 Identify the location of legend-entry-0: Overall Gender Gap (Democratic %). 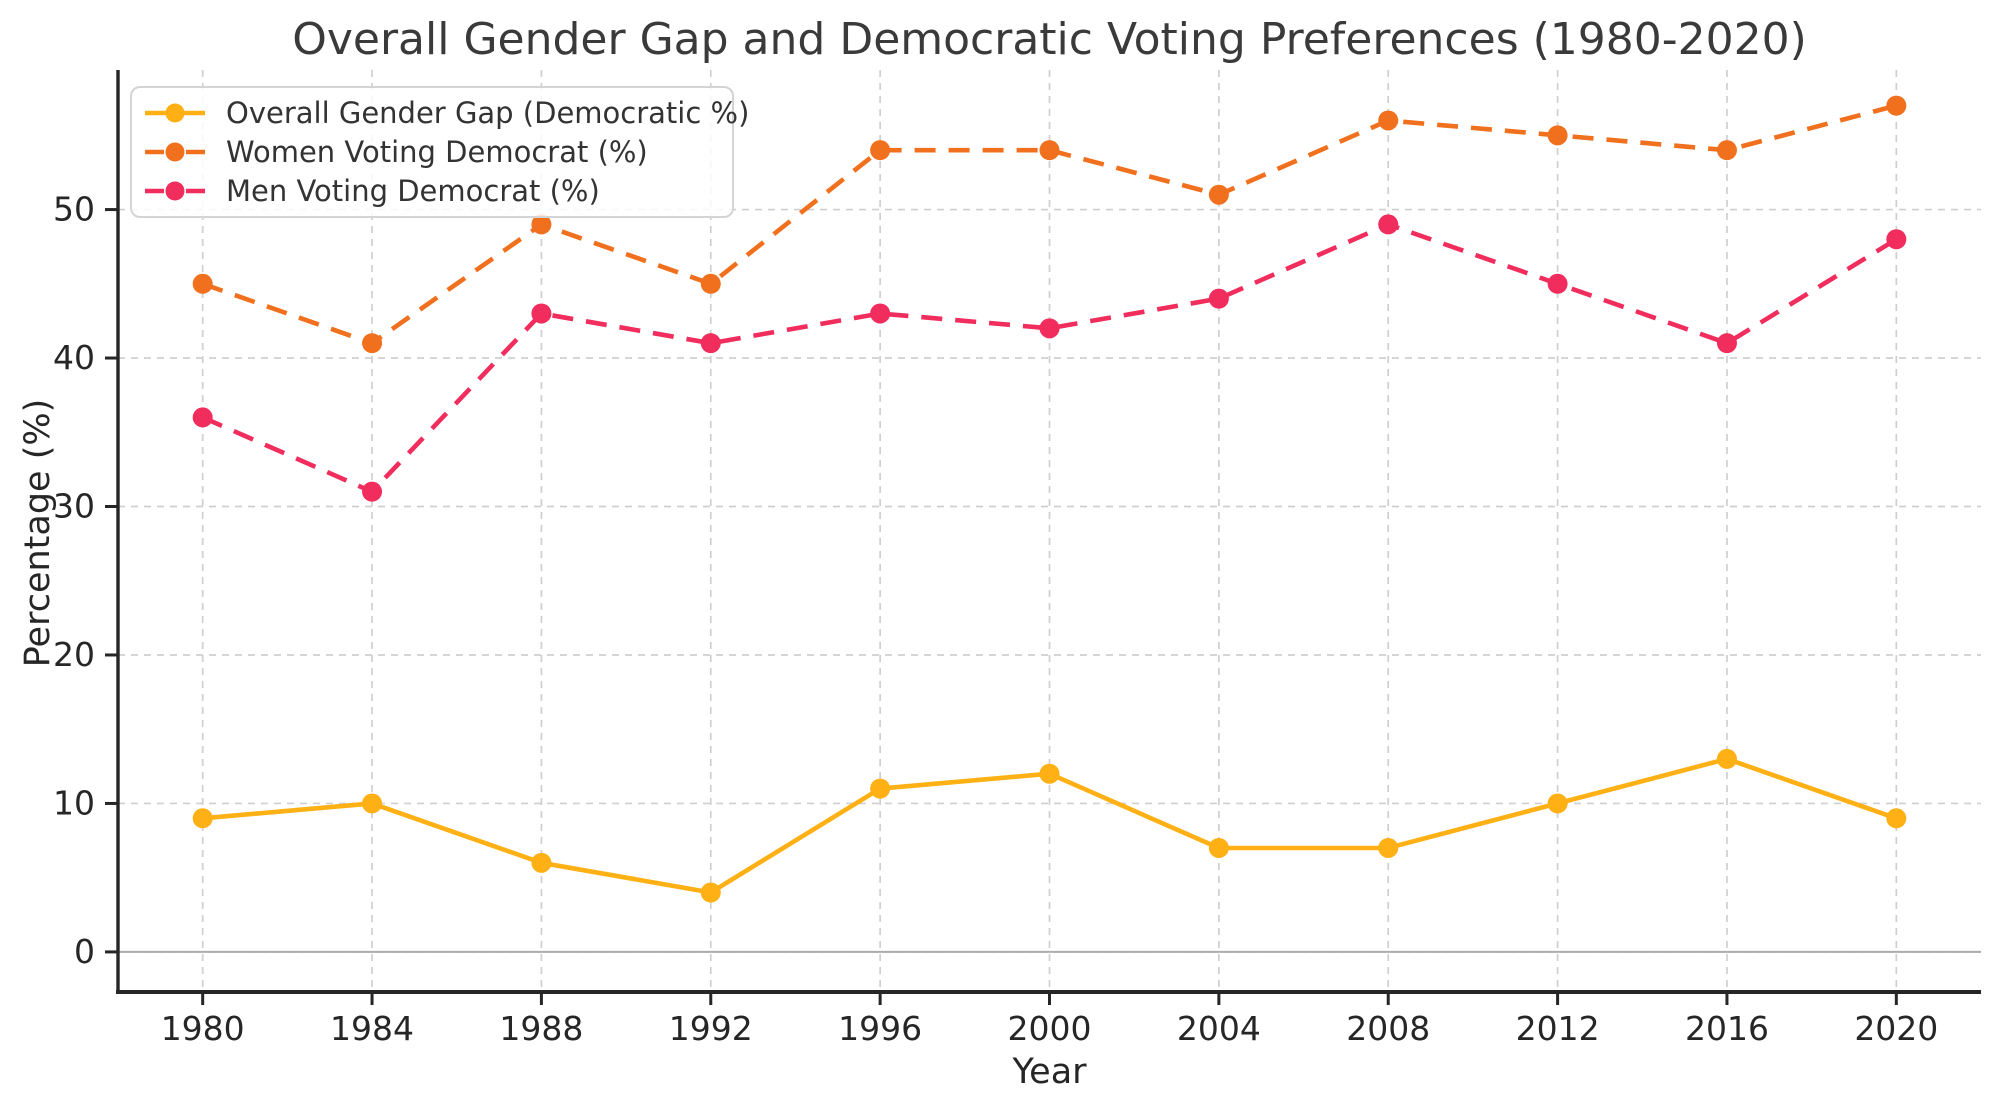
(445, 113).